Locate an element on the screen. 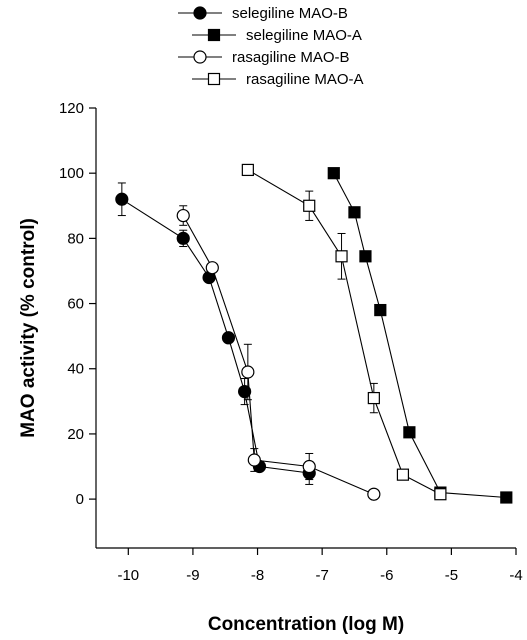 The image size is (527, 640). y-tick-label: 0 is located at coordinates (80, 499).